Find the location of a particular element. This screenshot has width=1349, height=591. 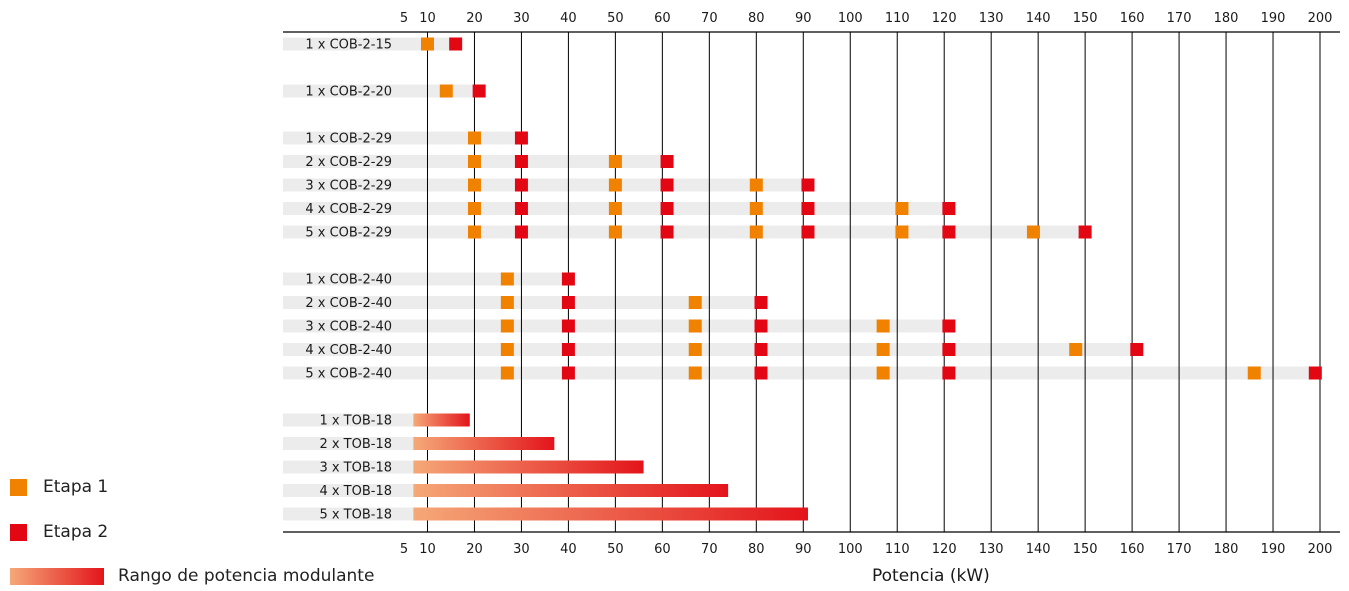

tick-label-top: 110 is located at coordinates (897, 18).